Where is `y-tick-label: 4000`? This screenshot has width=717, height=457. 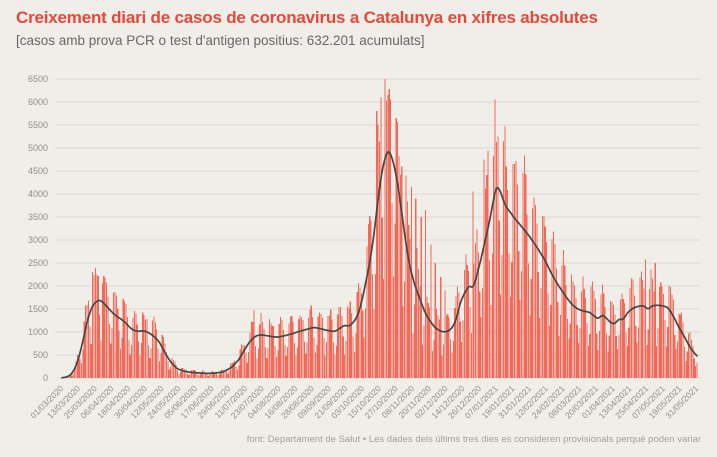
y-tick-label: 4000 is located at coordinates (38, 194).